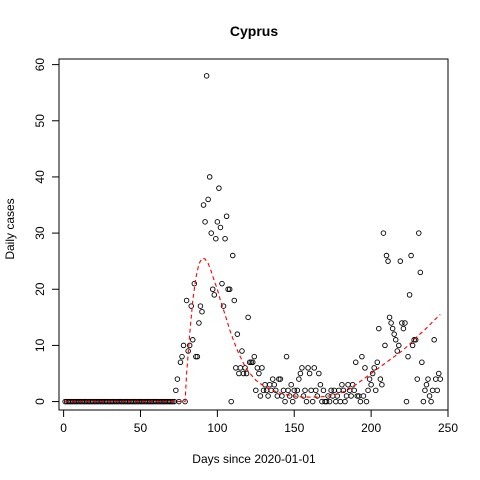 Image resolution: width=480 pixels, height=480 pixels. I want to click on y-axis: 0 10 20 30 40 50 60, so click(46, 231).